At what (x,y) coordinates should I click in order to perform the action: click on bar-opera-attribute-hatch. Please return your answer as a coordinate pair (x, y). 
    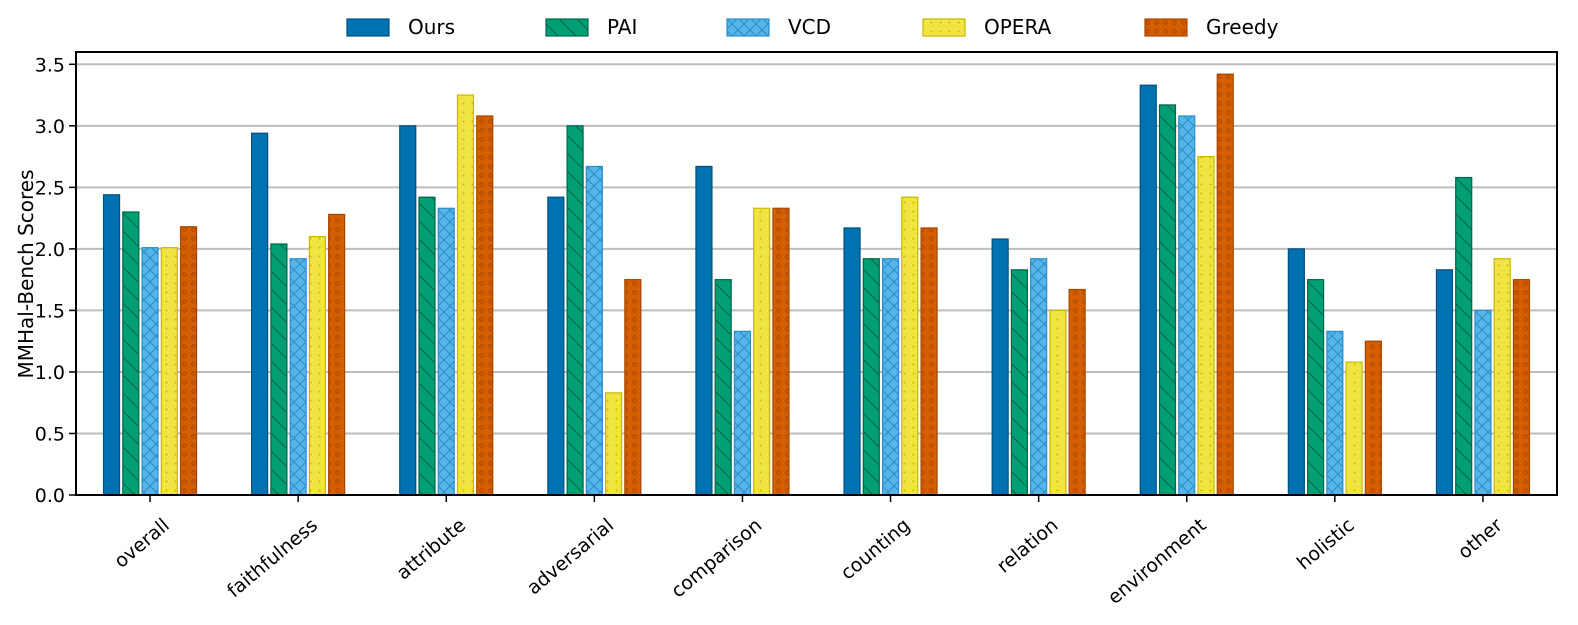
    Looking at the image, I should click on (465, 295).